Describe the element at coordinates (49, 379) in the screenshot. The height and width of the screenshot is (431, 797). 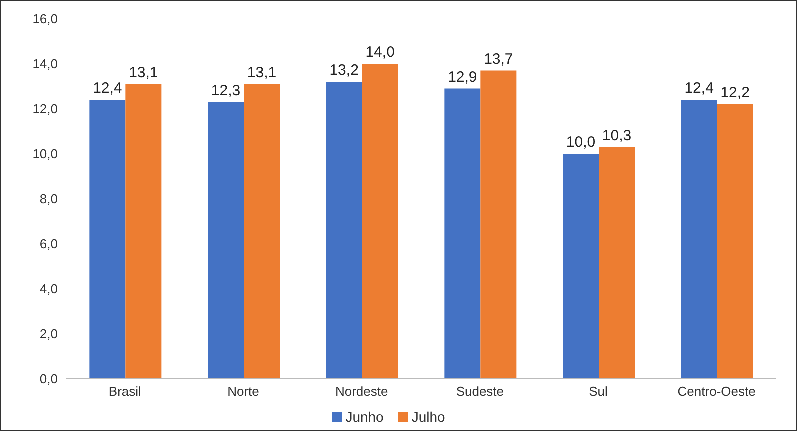
I see `y-tick-label: 0,0` at that location.